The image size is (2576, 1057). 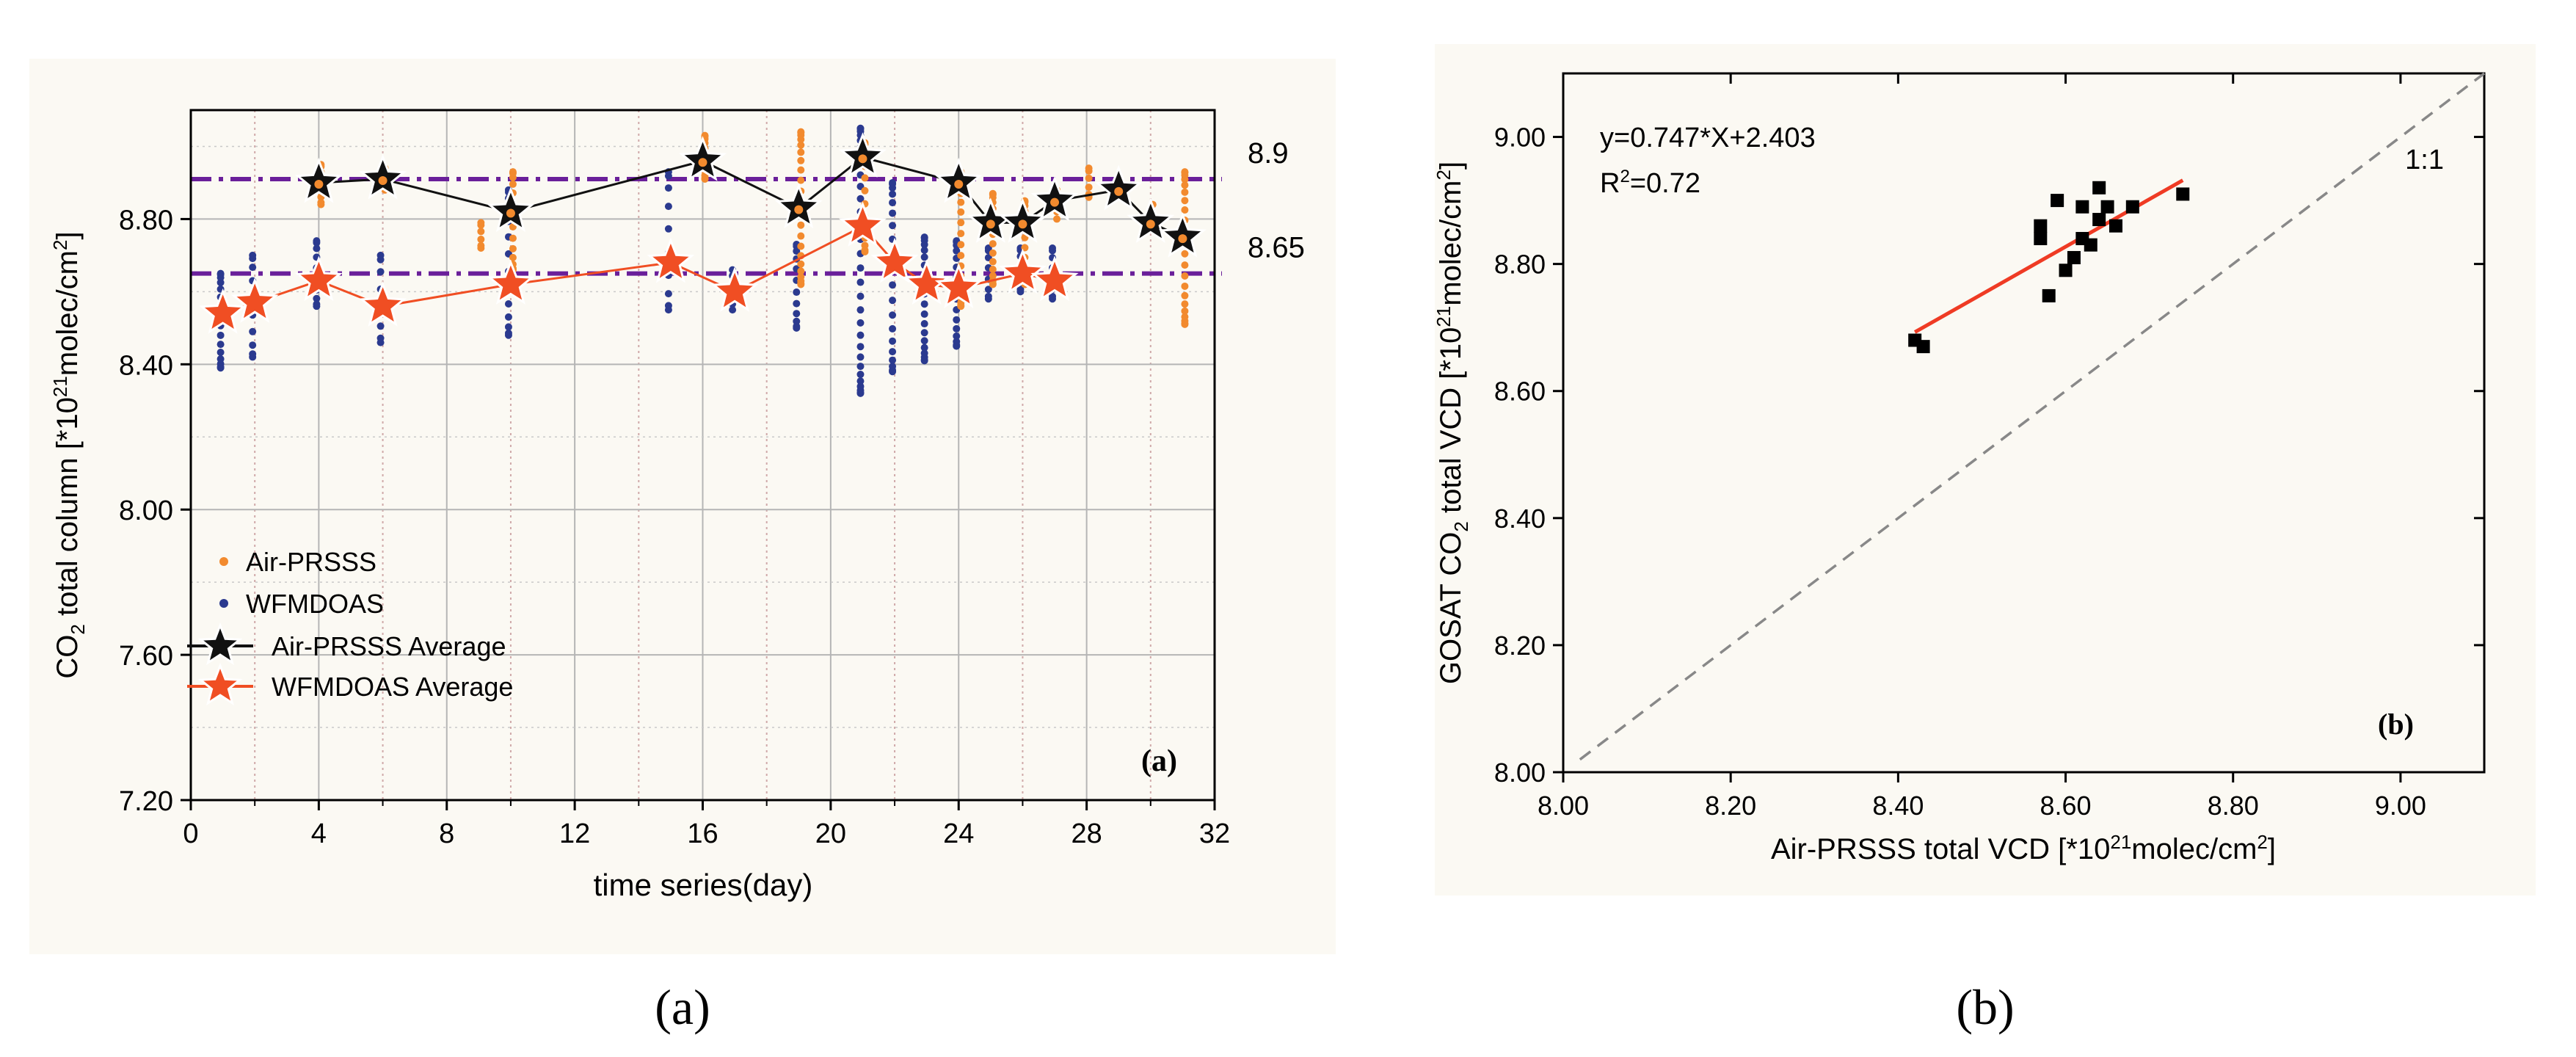 I want to click on caption-b: (b), so click(x=1985, y=1007).